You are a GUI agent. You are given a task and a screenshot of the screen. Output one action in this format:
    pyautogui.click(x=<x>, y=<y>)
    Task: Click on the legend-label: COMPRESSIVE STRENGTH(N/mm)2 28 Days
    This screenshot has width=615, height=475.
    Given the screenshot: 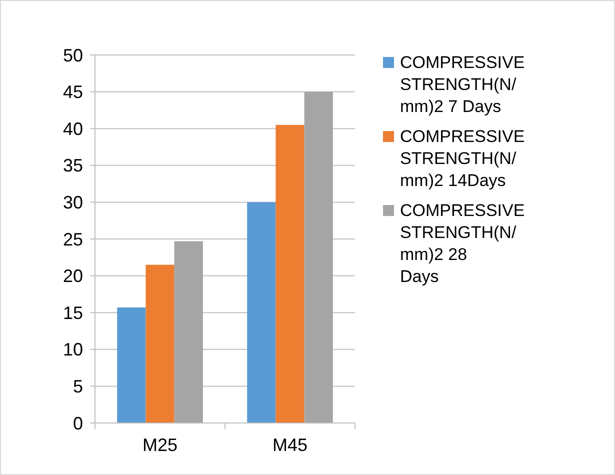 What is the action you would take?
    pyautogui.click(x=462, y=243)
    